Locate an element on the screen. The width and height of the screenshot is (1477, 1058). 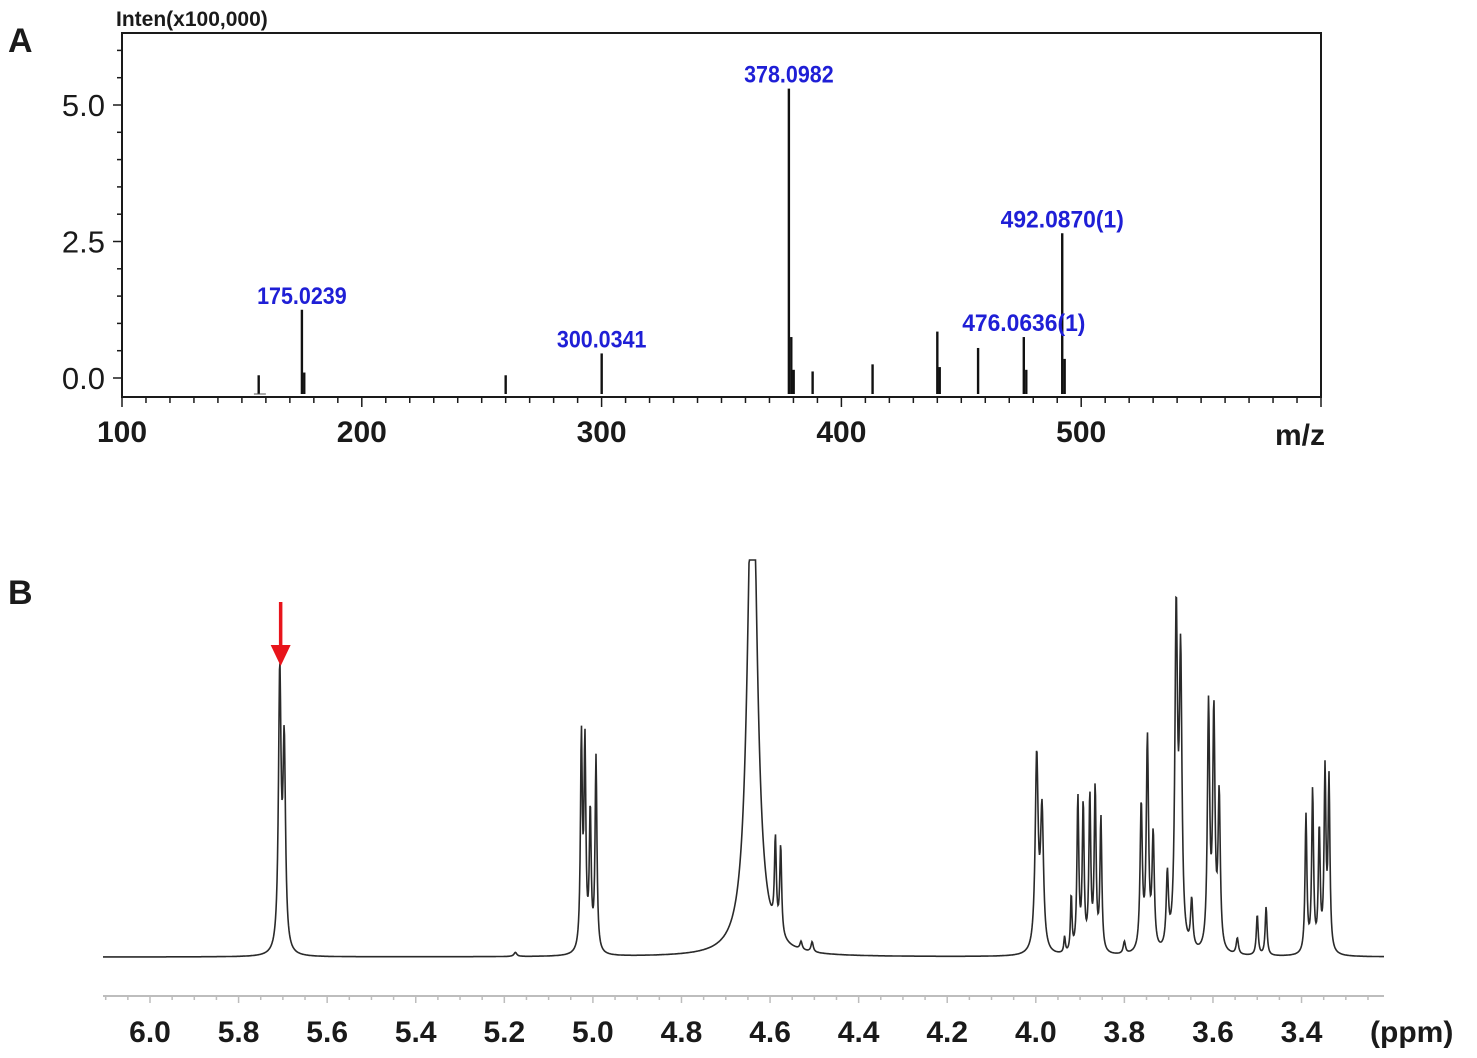
nmr-x-tick-label: 5.0 is located at coordinates (593, 1032).